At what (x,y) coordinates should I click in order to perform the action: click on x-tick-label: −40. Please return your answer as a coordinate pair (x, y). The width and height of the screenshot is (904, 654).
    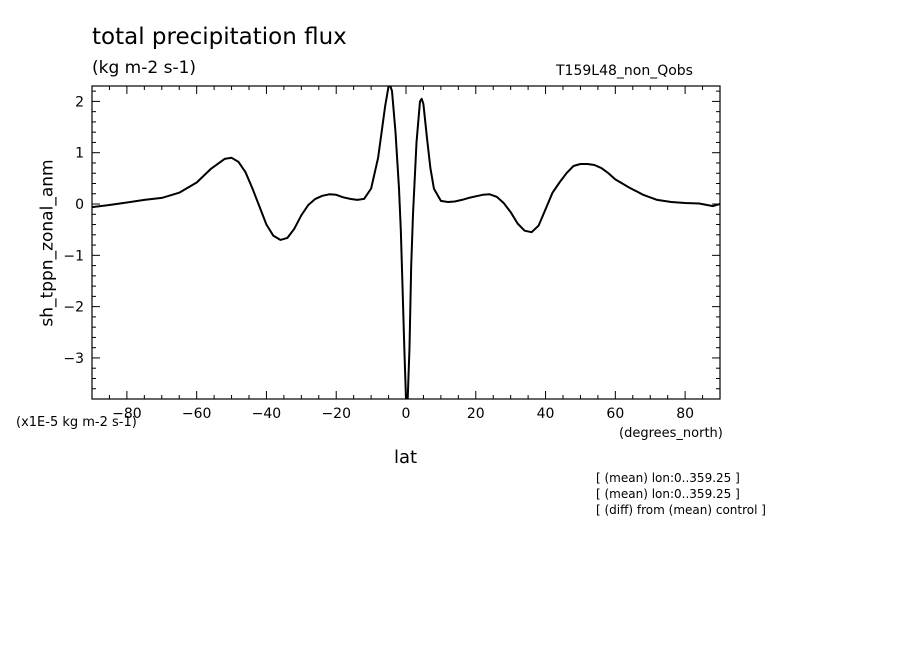
    Looking at the image, I should click on (267, 414).